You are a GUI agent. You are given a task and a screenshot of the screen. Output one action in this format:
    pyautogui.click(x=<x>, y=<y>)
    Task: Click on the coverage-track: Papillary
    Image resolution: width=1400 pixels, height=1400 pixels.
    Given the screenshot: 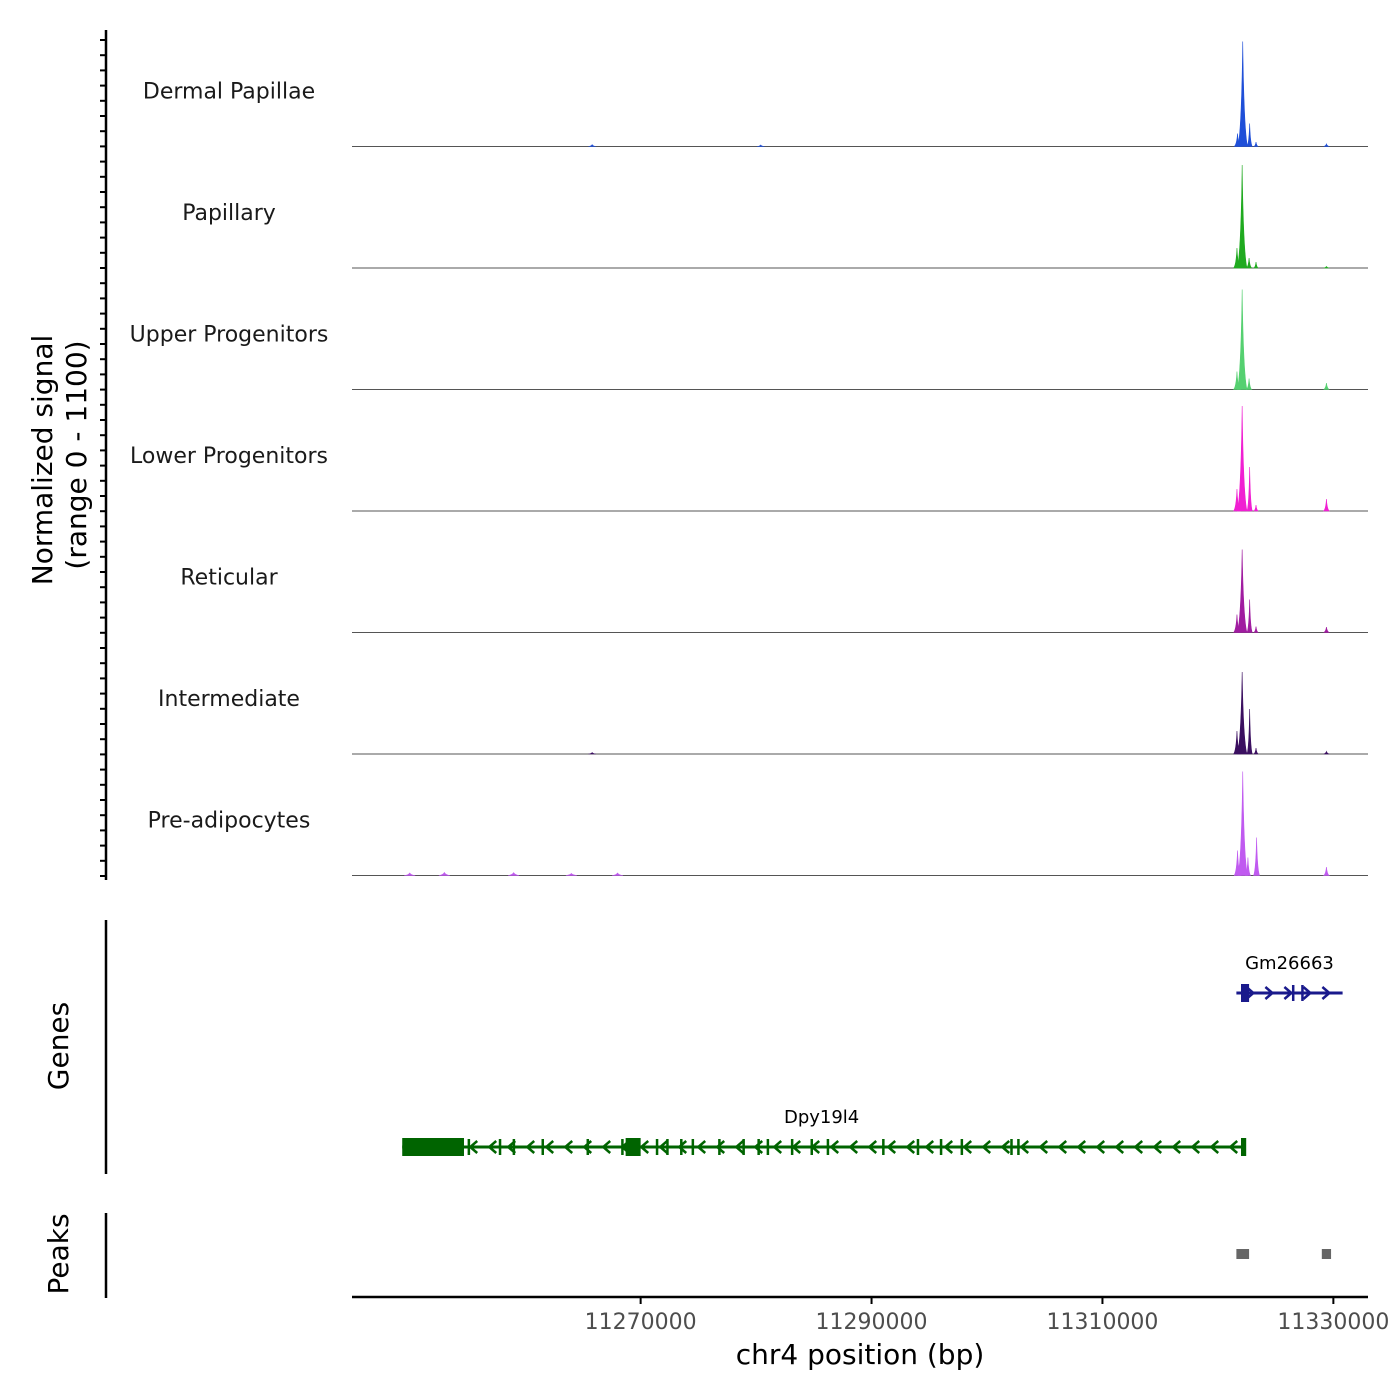 What is the action you would take?
    pyautogui.click(x=775, y=216)
    